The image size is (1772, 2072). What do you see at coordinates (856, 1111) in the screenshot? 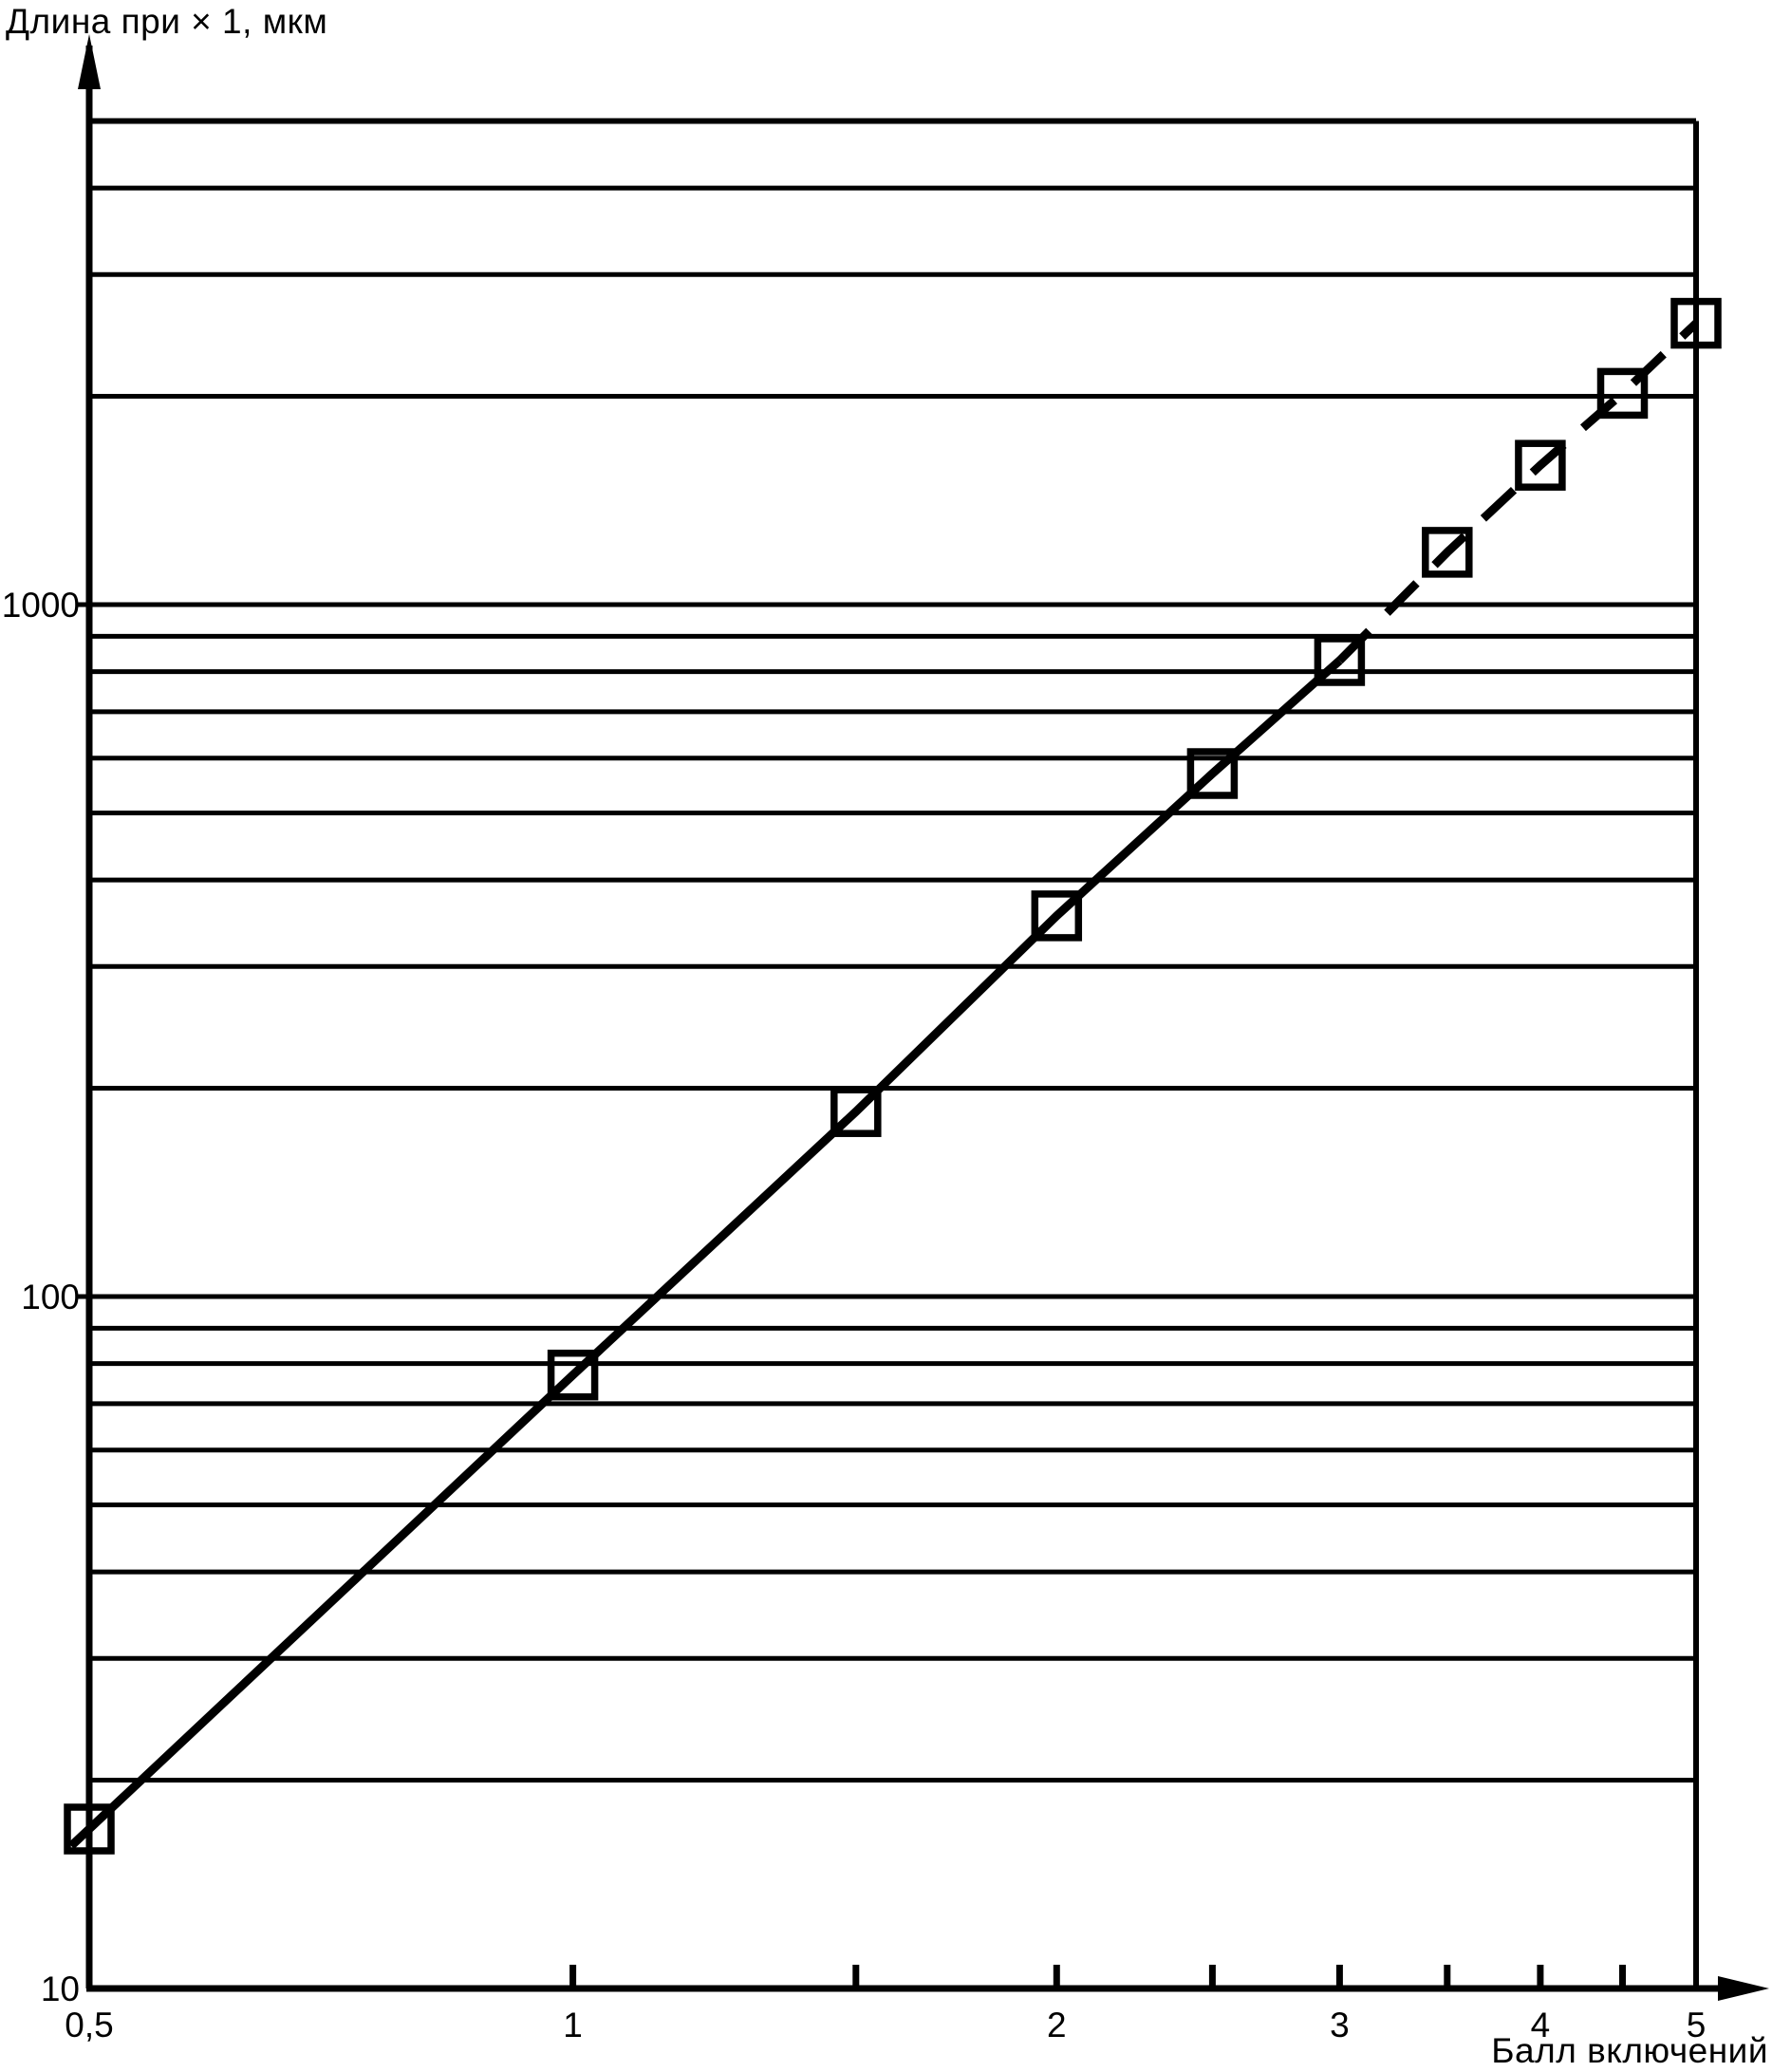
I see `data-marker-ball-1.5` at bounding box center [856, 1111].